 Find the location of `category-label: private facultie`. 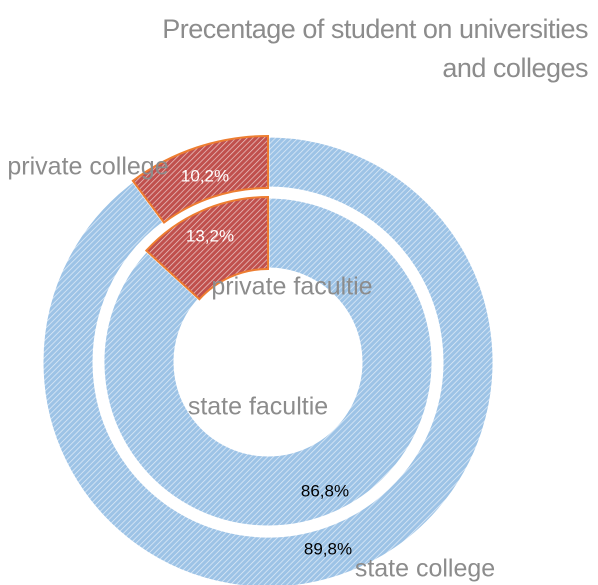

category-label: private facultie is located at coordinates (291, 287).